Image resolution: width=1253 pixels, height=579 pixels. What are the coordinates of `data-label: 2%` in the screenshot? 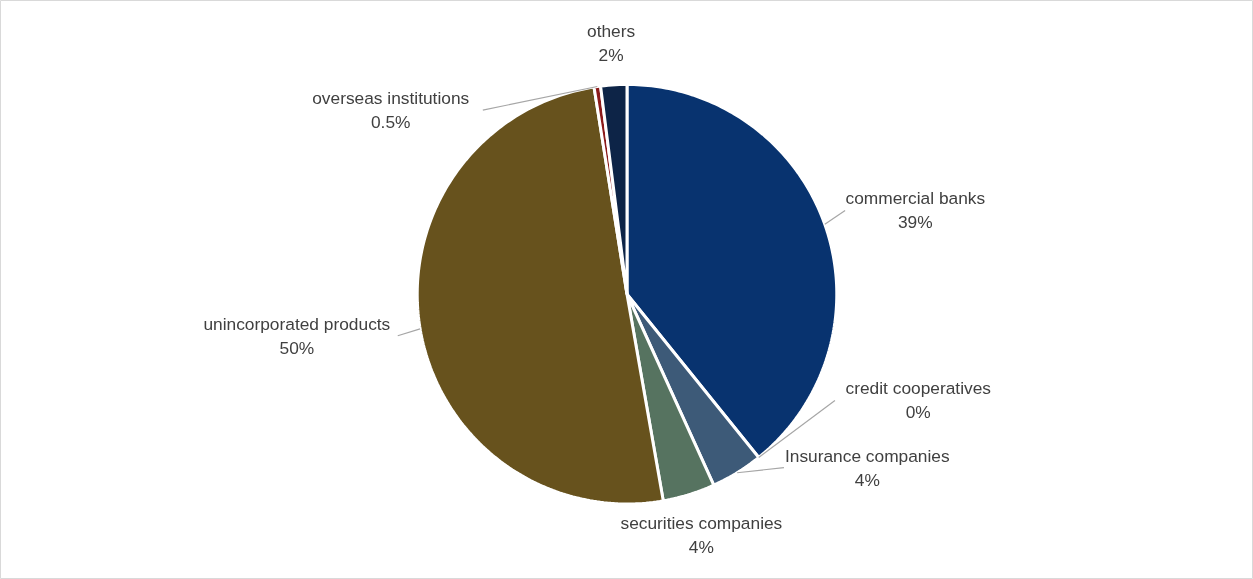 It's located at (611, 54).